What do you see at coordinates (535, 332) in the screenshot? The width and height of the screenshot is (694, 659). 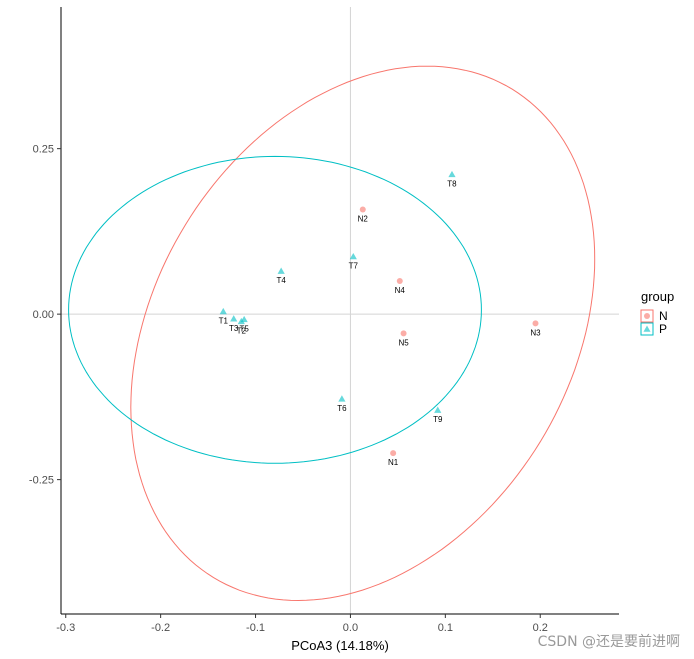 I see `point-label-n3: N3` at bounding box center [535, 332].